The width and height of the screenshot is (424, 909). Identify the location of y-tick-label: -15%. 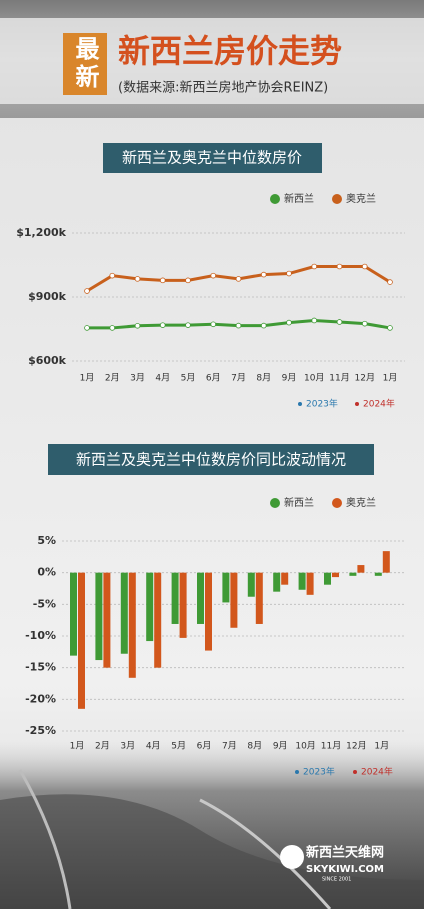
(40, 667).